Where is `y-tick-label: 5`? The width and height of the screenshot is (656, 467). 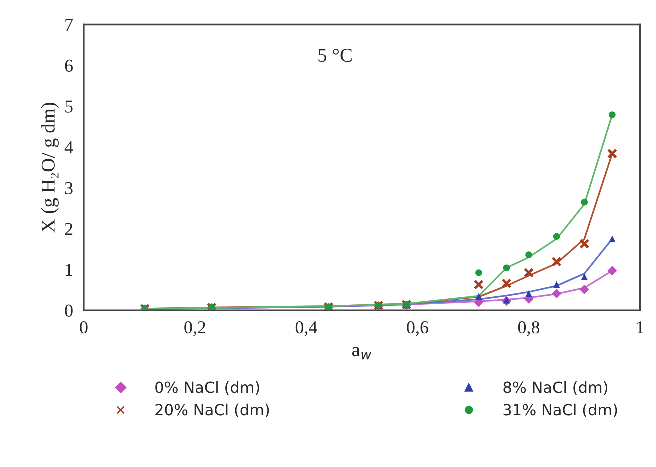 y-tick-label: 5 is located at coordinates (69, 106).